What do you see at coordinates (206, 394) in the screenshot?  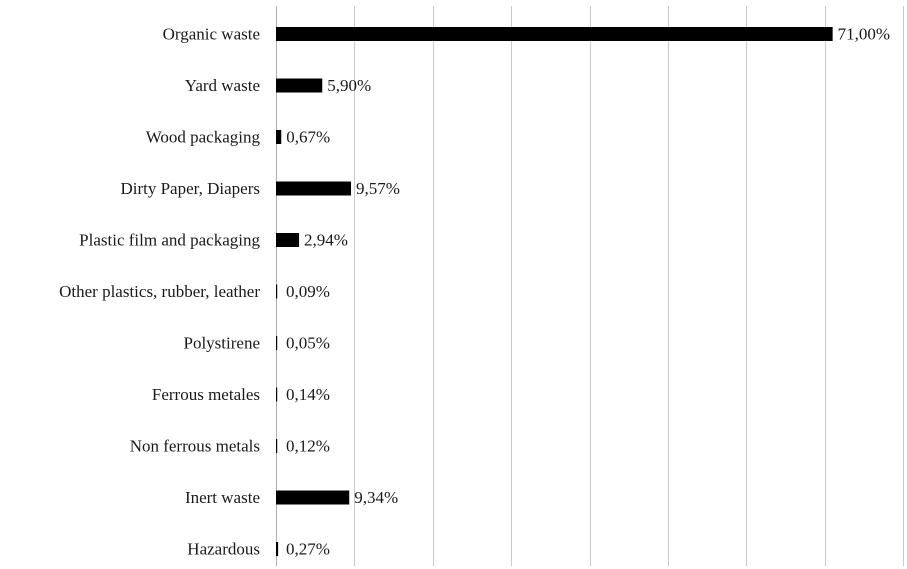 I see `category-label: Ferrous metales` at bounding box center [206, 394].